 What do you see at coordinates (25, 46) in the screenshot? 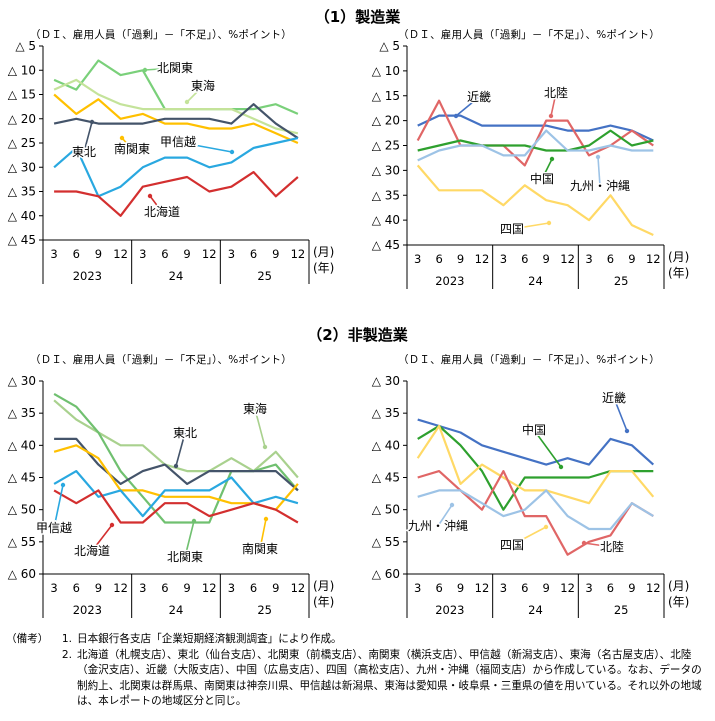
I see `y-tick-label: △ 5` at bounding box center [25, 46].